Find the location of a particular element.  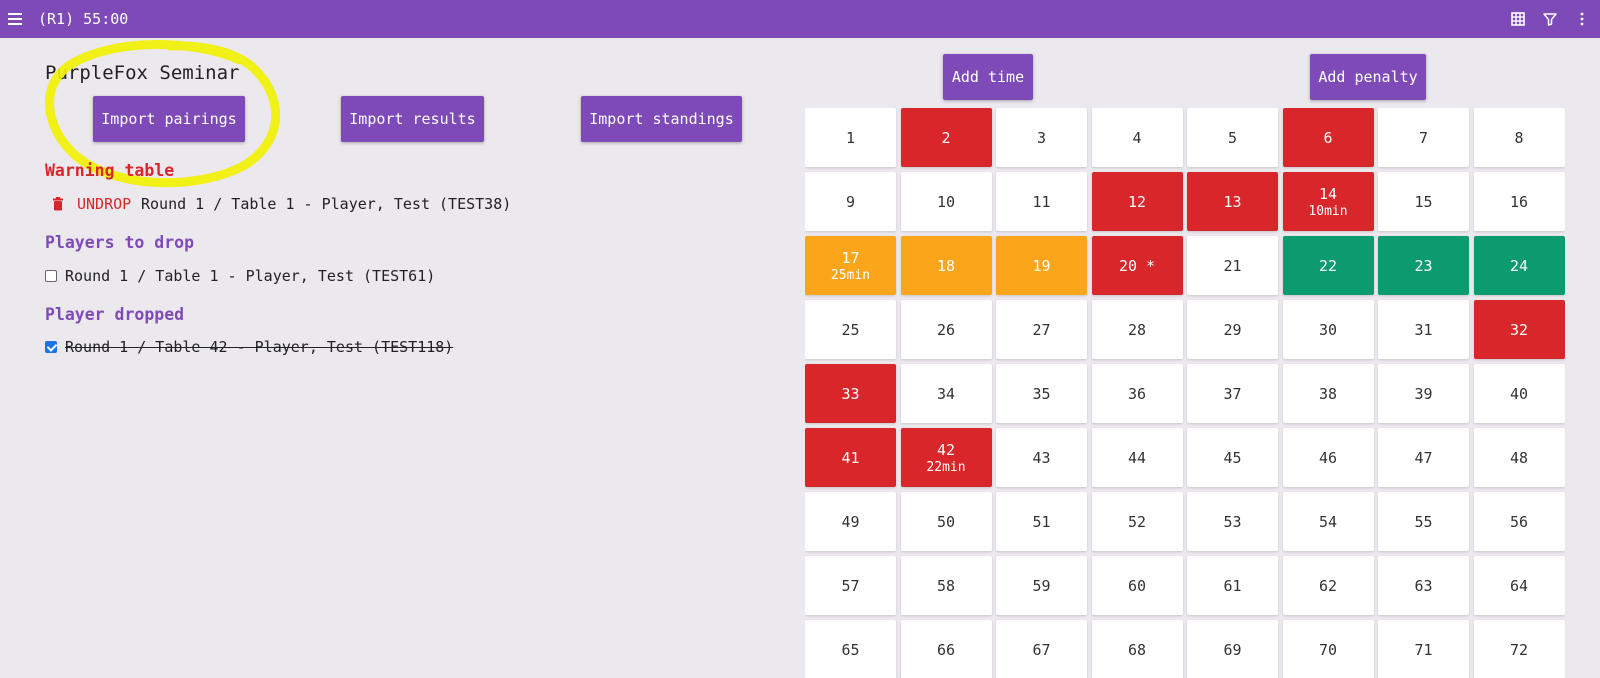

table-cell: 44 is located at coordinates (1137, 457).